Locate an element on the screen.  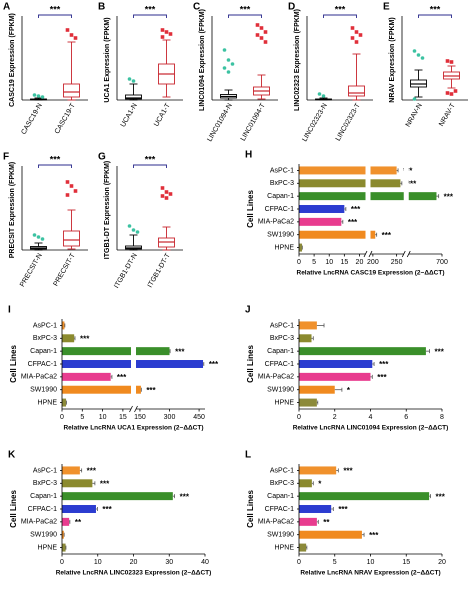
x-tick-label: LINC01094-N is located at coordinates (219, 122).